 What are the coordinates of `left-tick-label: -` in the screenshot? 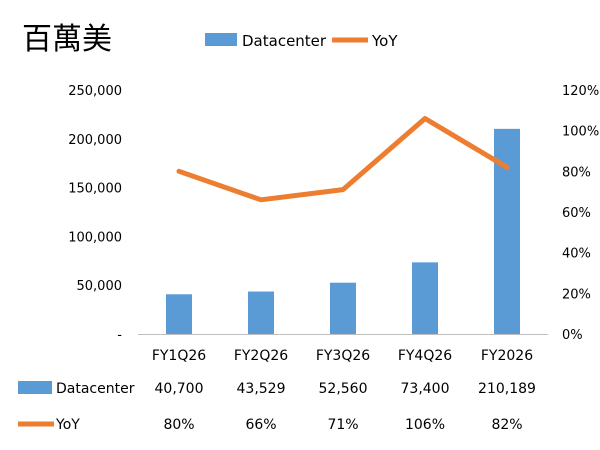 It's located at (119, 335).